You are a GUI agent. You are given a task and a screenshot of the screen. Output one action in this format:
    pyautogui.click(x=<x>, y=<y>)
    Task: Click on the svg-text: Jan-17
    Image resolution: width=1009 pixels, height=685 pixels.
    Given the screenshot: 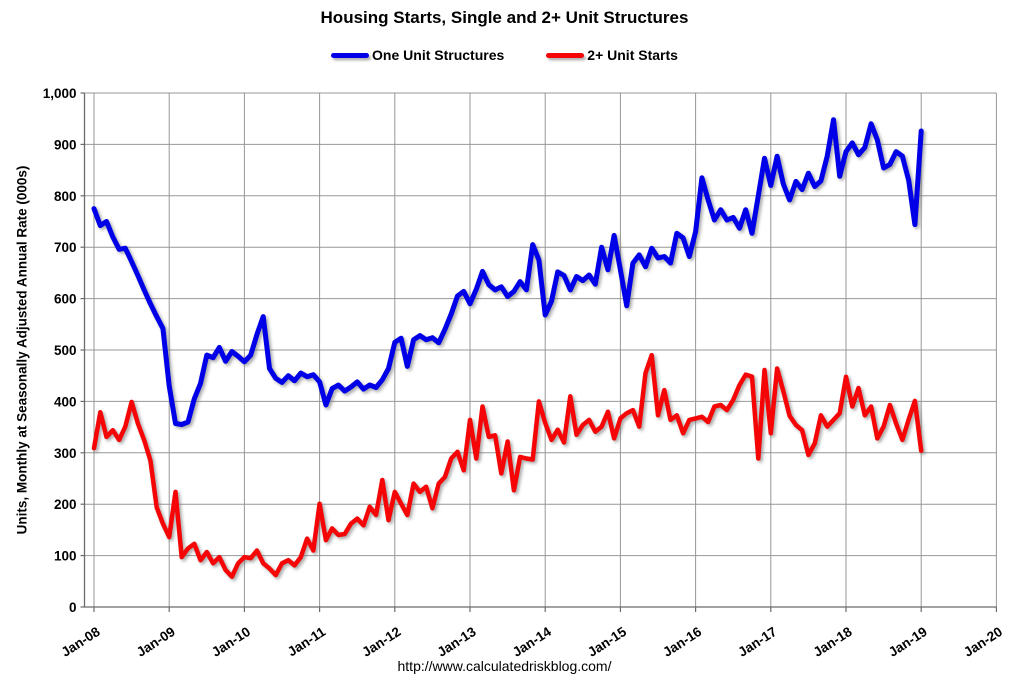 What is the action you would take?
    pyautogui.click(x=757, y=642)
    